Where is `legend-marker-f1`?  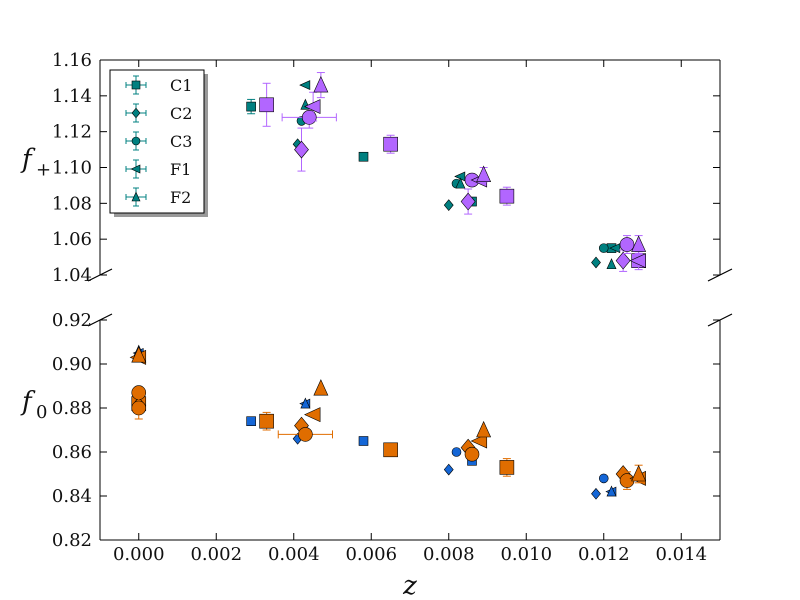
legend-marker-f1 is located at coordinates (135, 169).